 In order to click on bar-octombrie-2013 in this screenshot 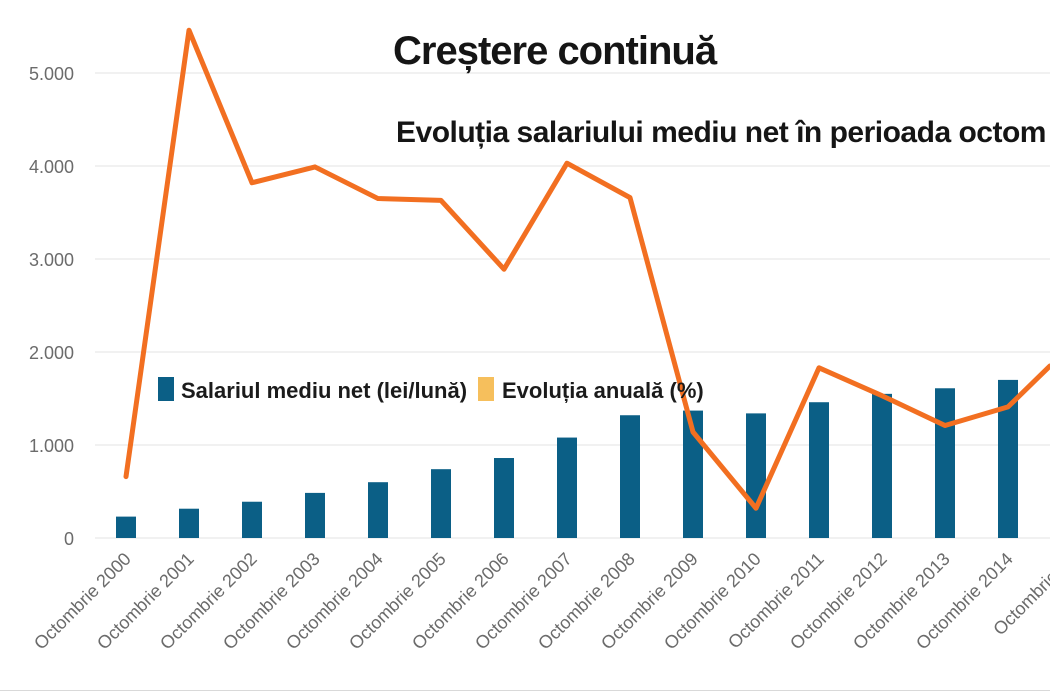, I will do `click(945, 463)`.